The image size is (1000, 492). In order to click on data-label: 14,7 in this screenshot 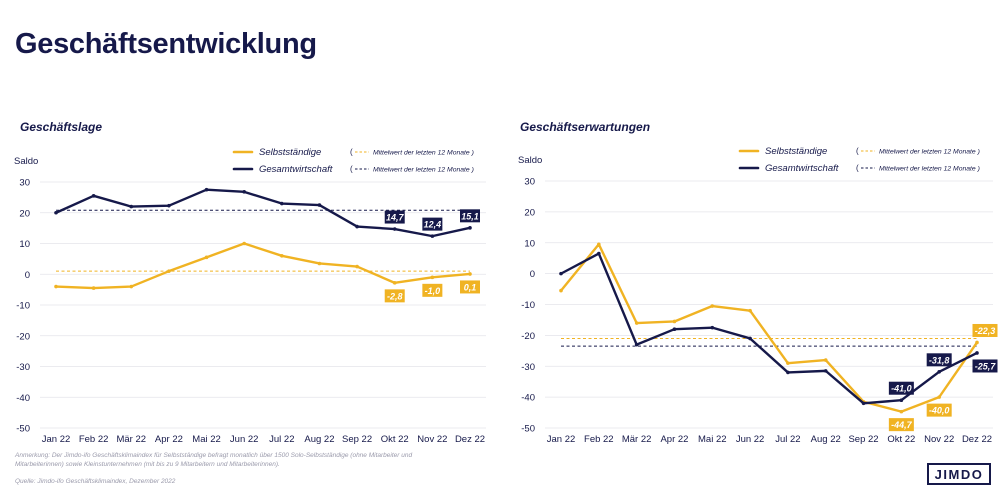, I will do `click(395, 218)`.